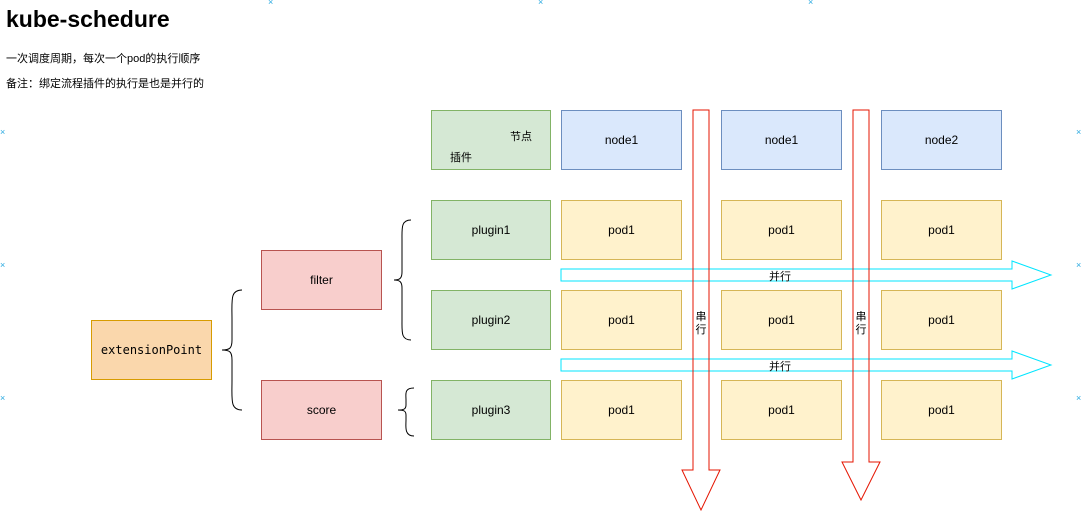 The width and height of the screenshot is (1083, 527). Describe the element at coordinates (151, 350) in the screenshot. I see `extension-point: extensionPoint` at that location.